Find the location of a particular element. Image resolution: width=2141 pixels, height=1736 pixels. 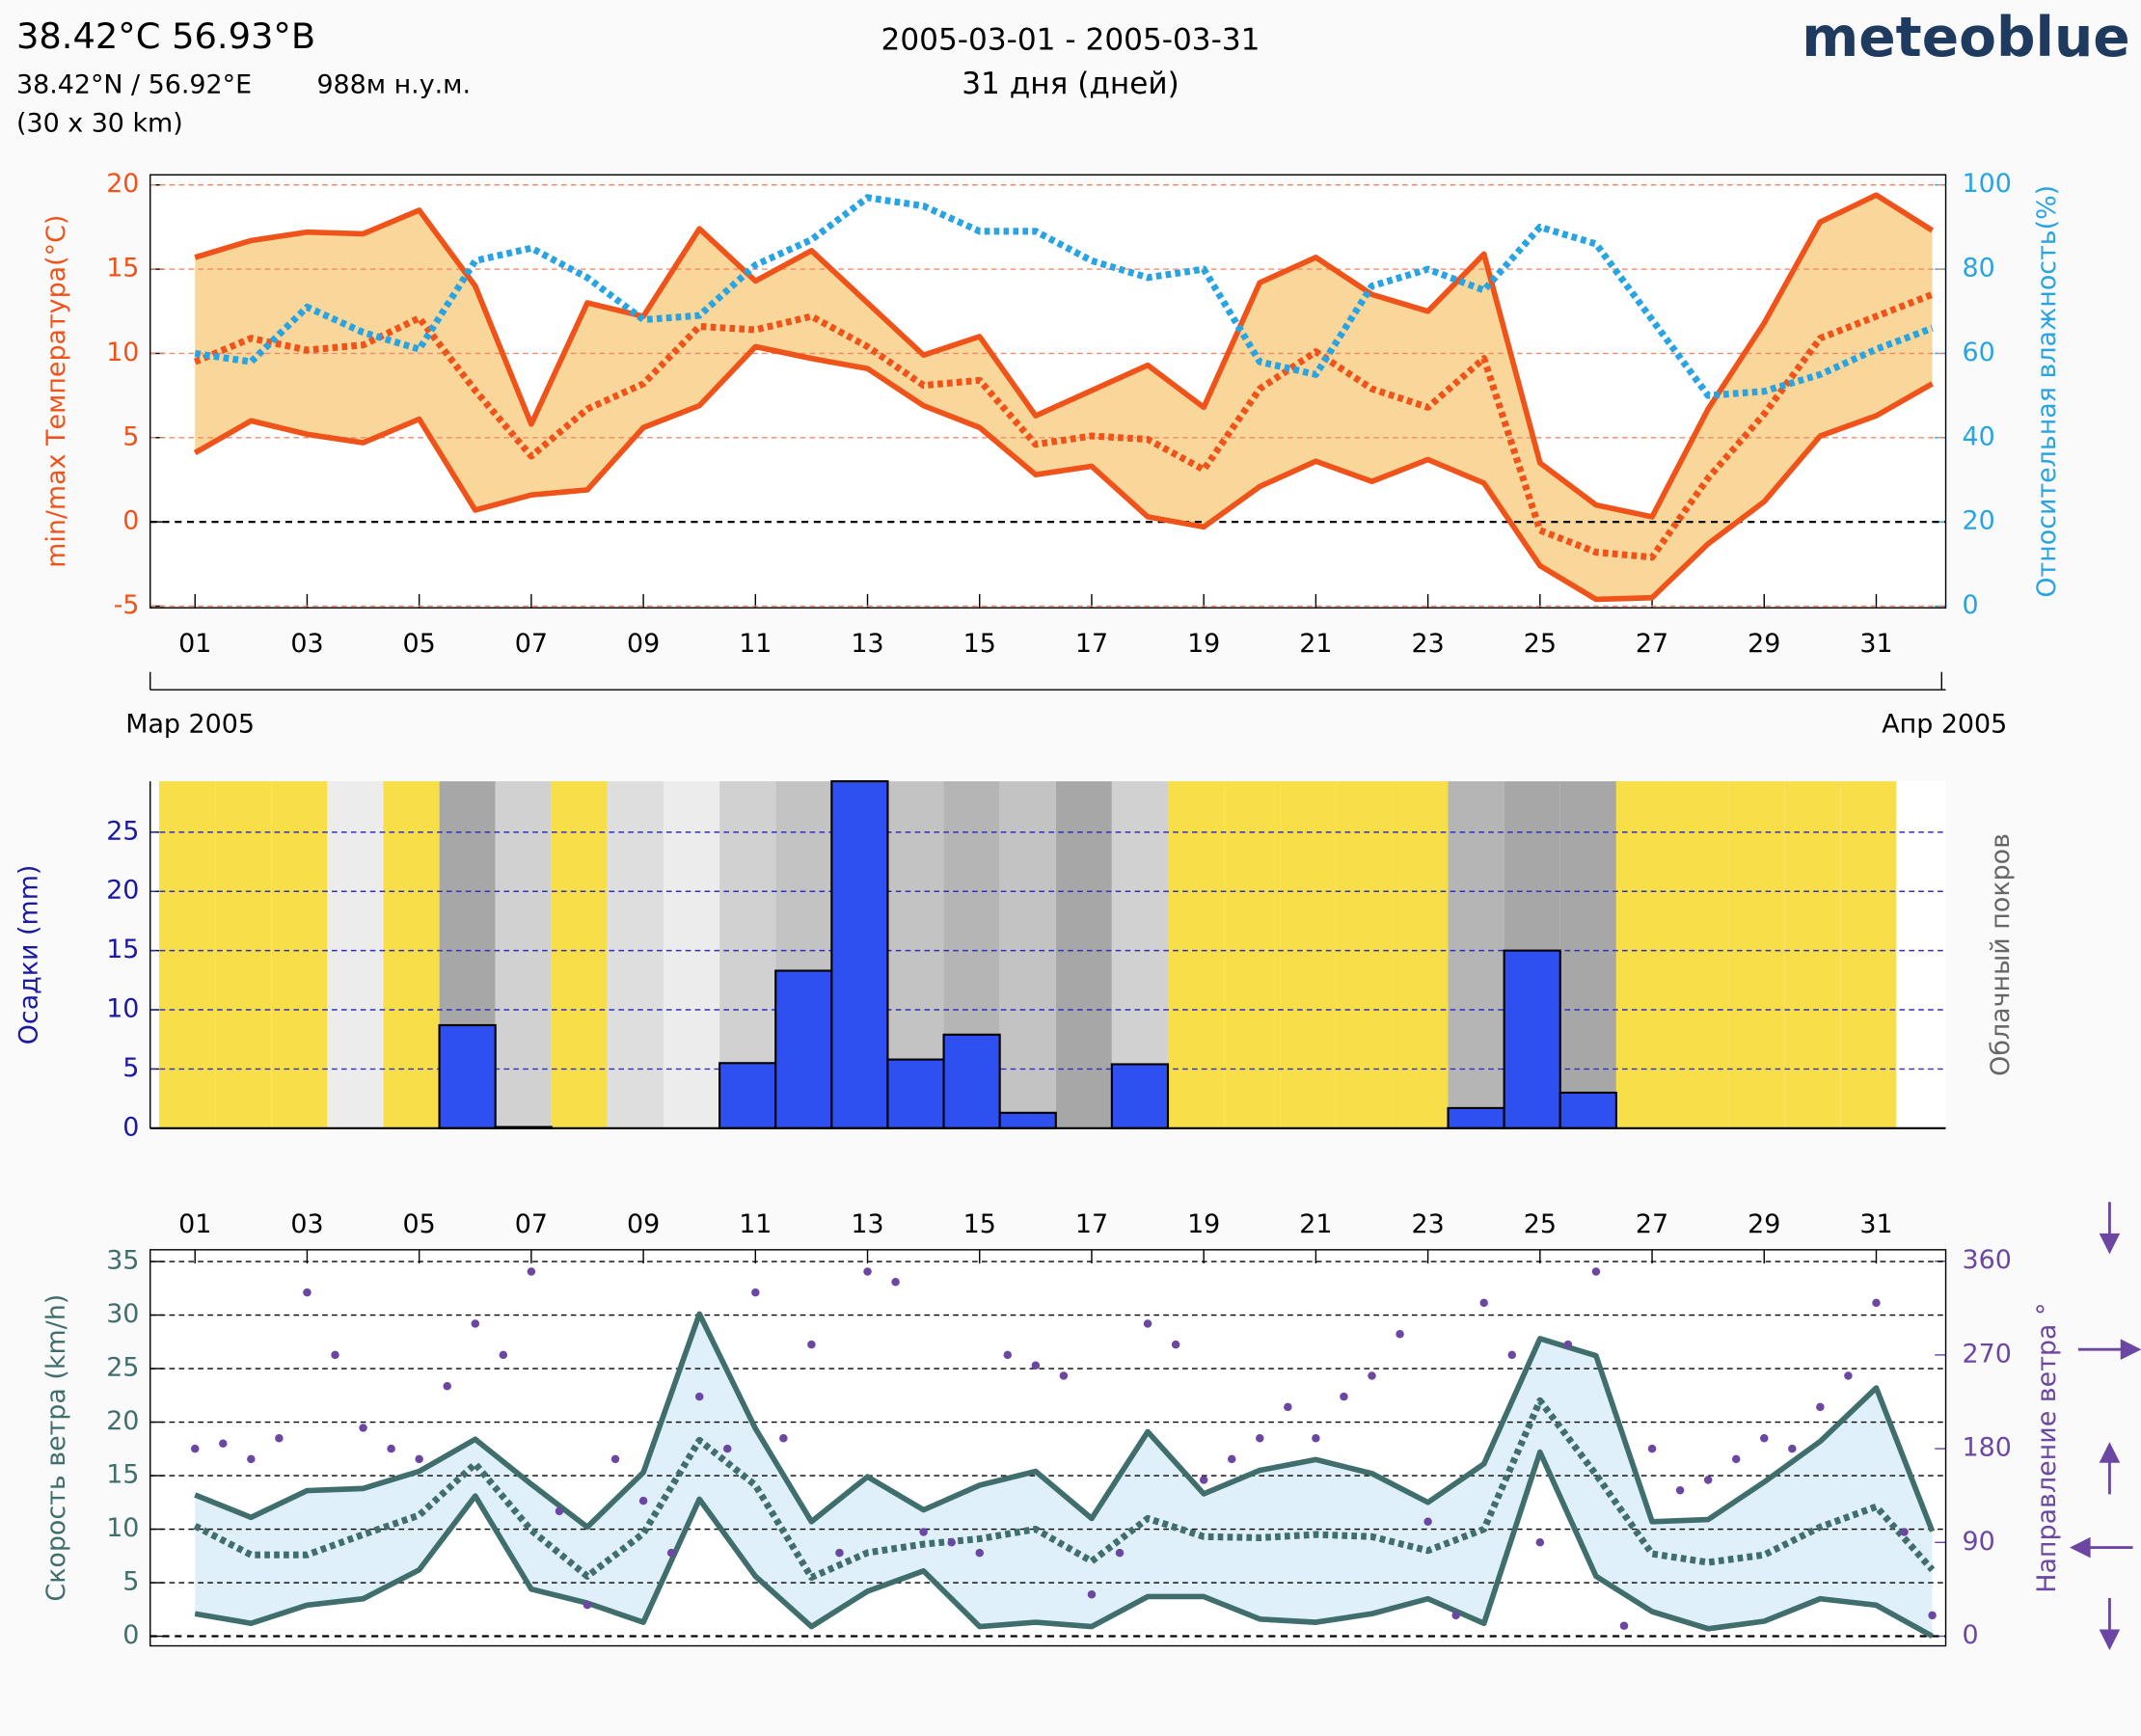

y2-axis-label: Облачный покров is located at coordinates (2001, 954).